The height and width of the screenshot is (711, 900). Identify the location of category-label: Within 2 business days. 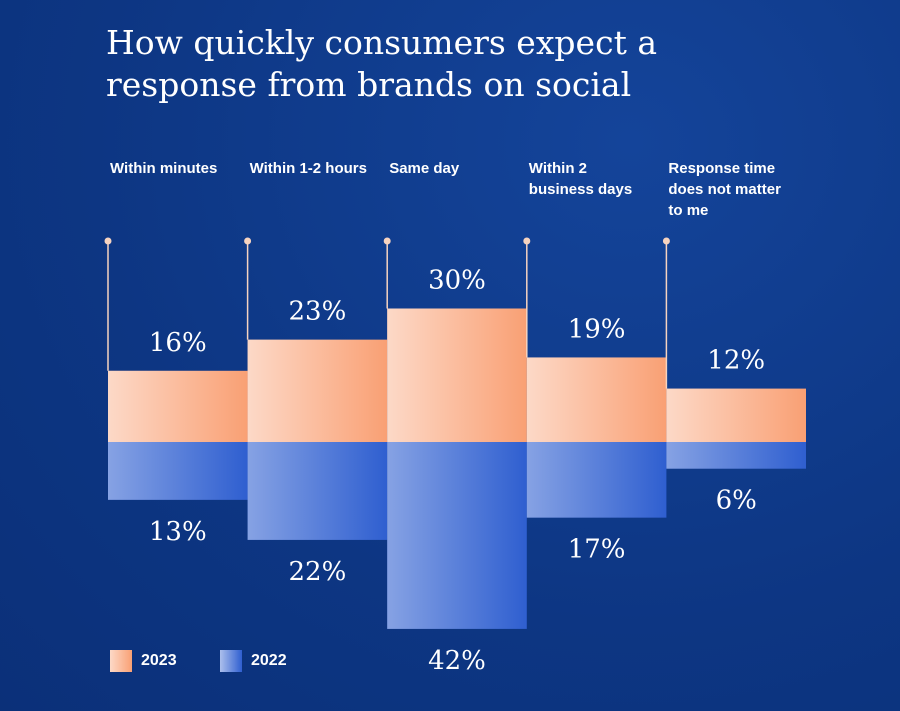
(580, 179).